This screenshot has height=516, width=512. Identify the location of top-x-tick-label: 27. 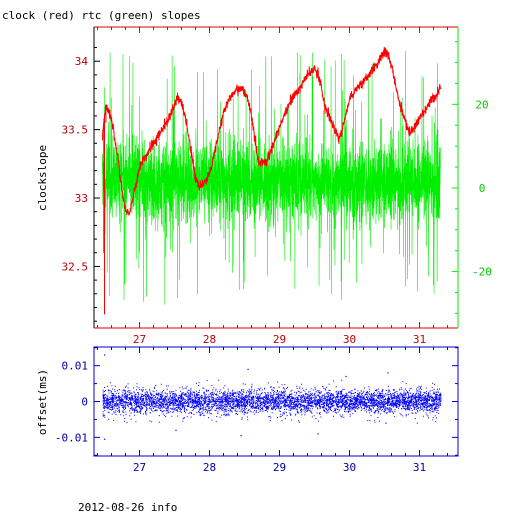
(139, 339).